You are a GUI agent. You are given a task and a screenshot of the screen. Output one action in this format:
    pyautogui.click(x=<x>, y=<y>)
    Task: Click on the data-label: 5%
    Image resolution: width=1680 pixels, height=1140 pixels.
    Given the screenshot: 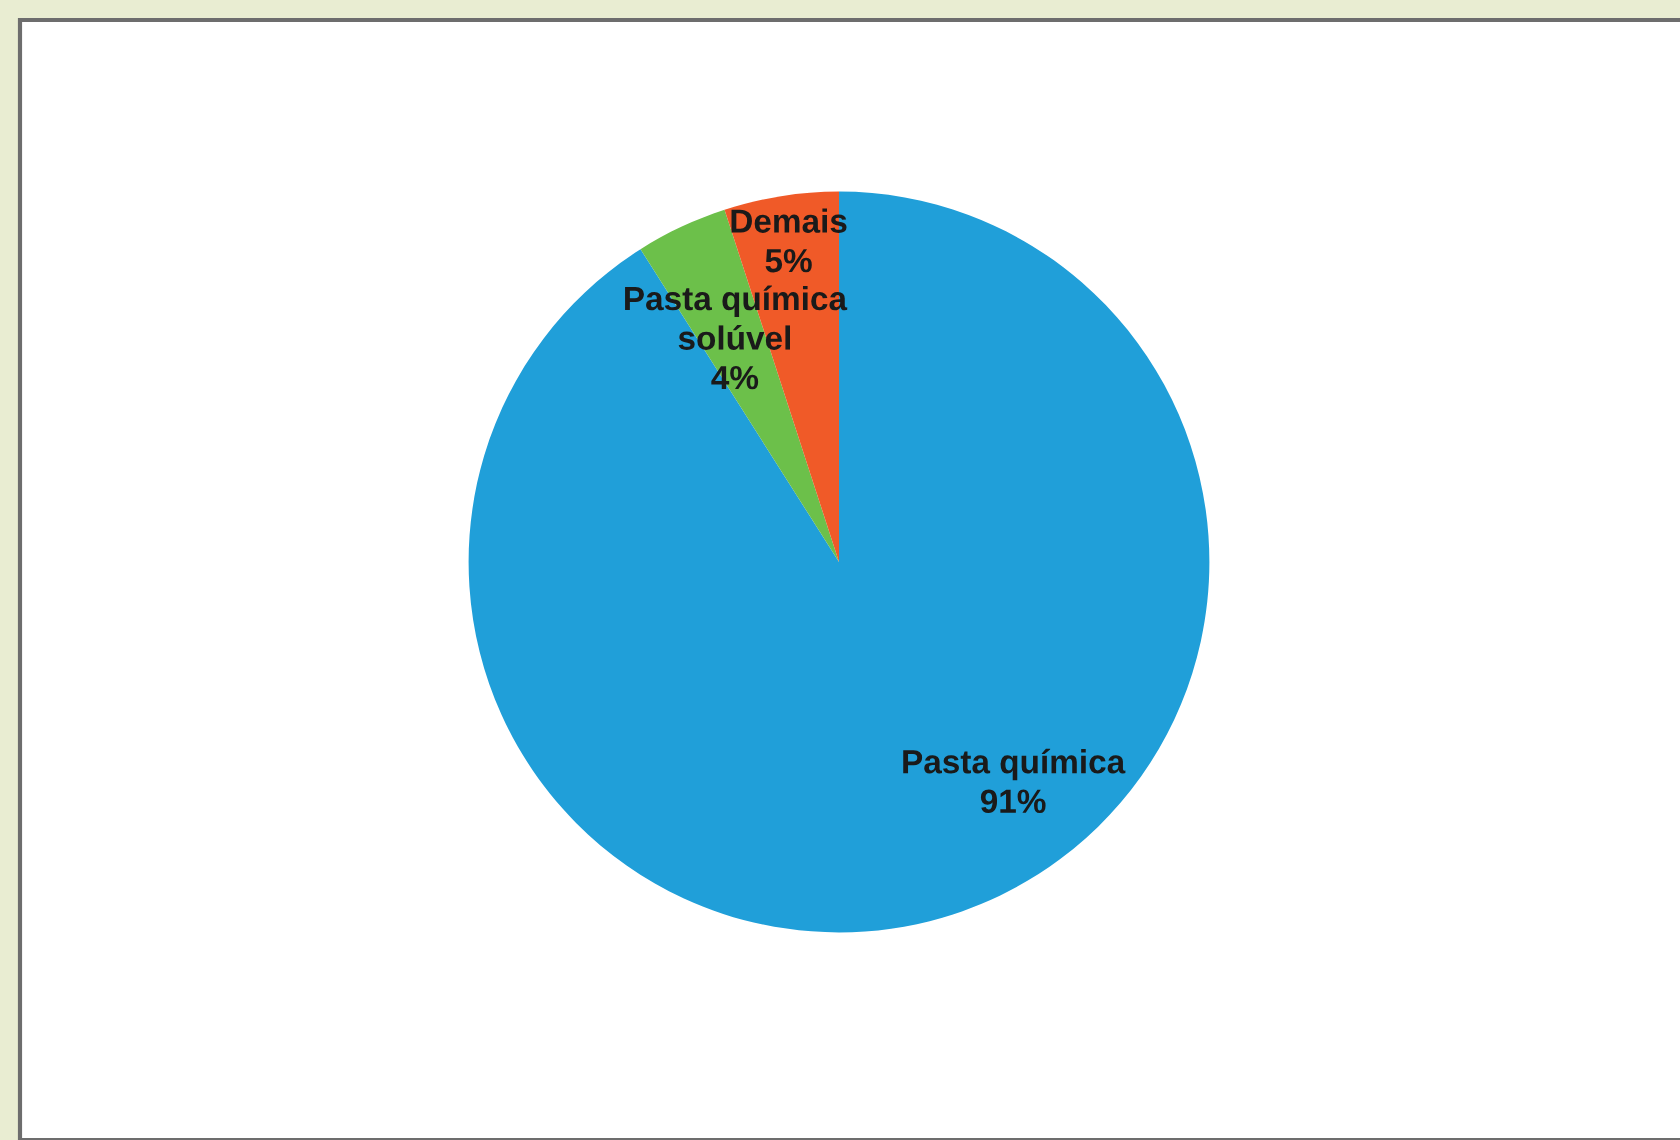 What is the action you would take?
    pyautogui.click(x=788, y=260)
    